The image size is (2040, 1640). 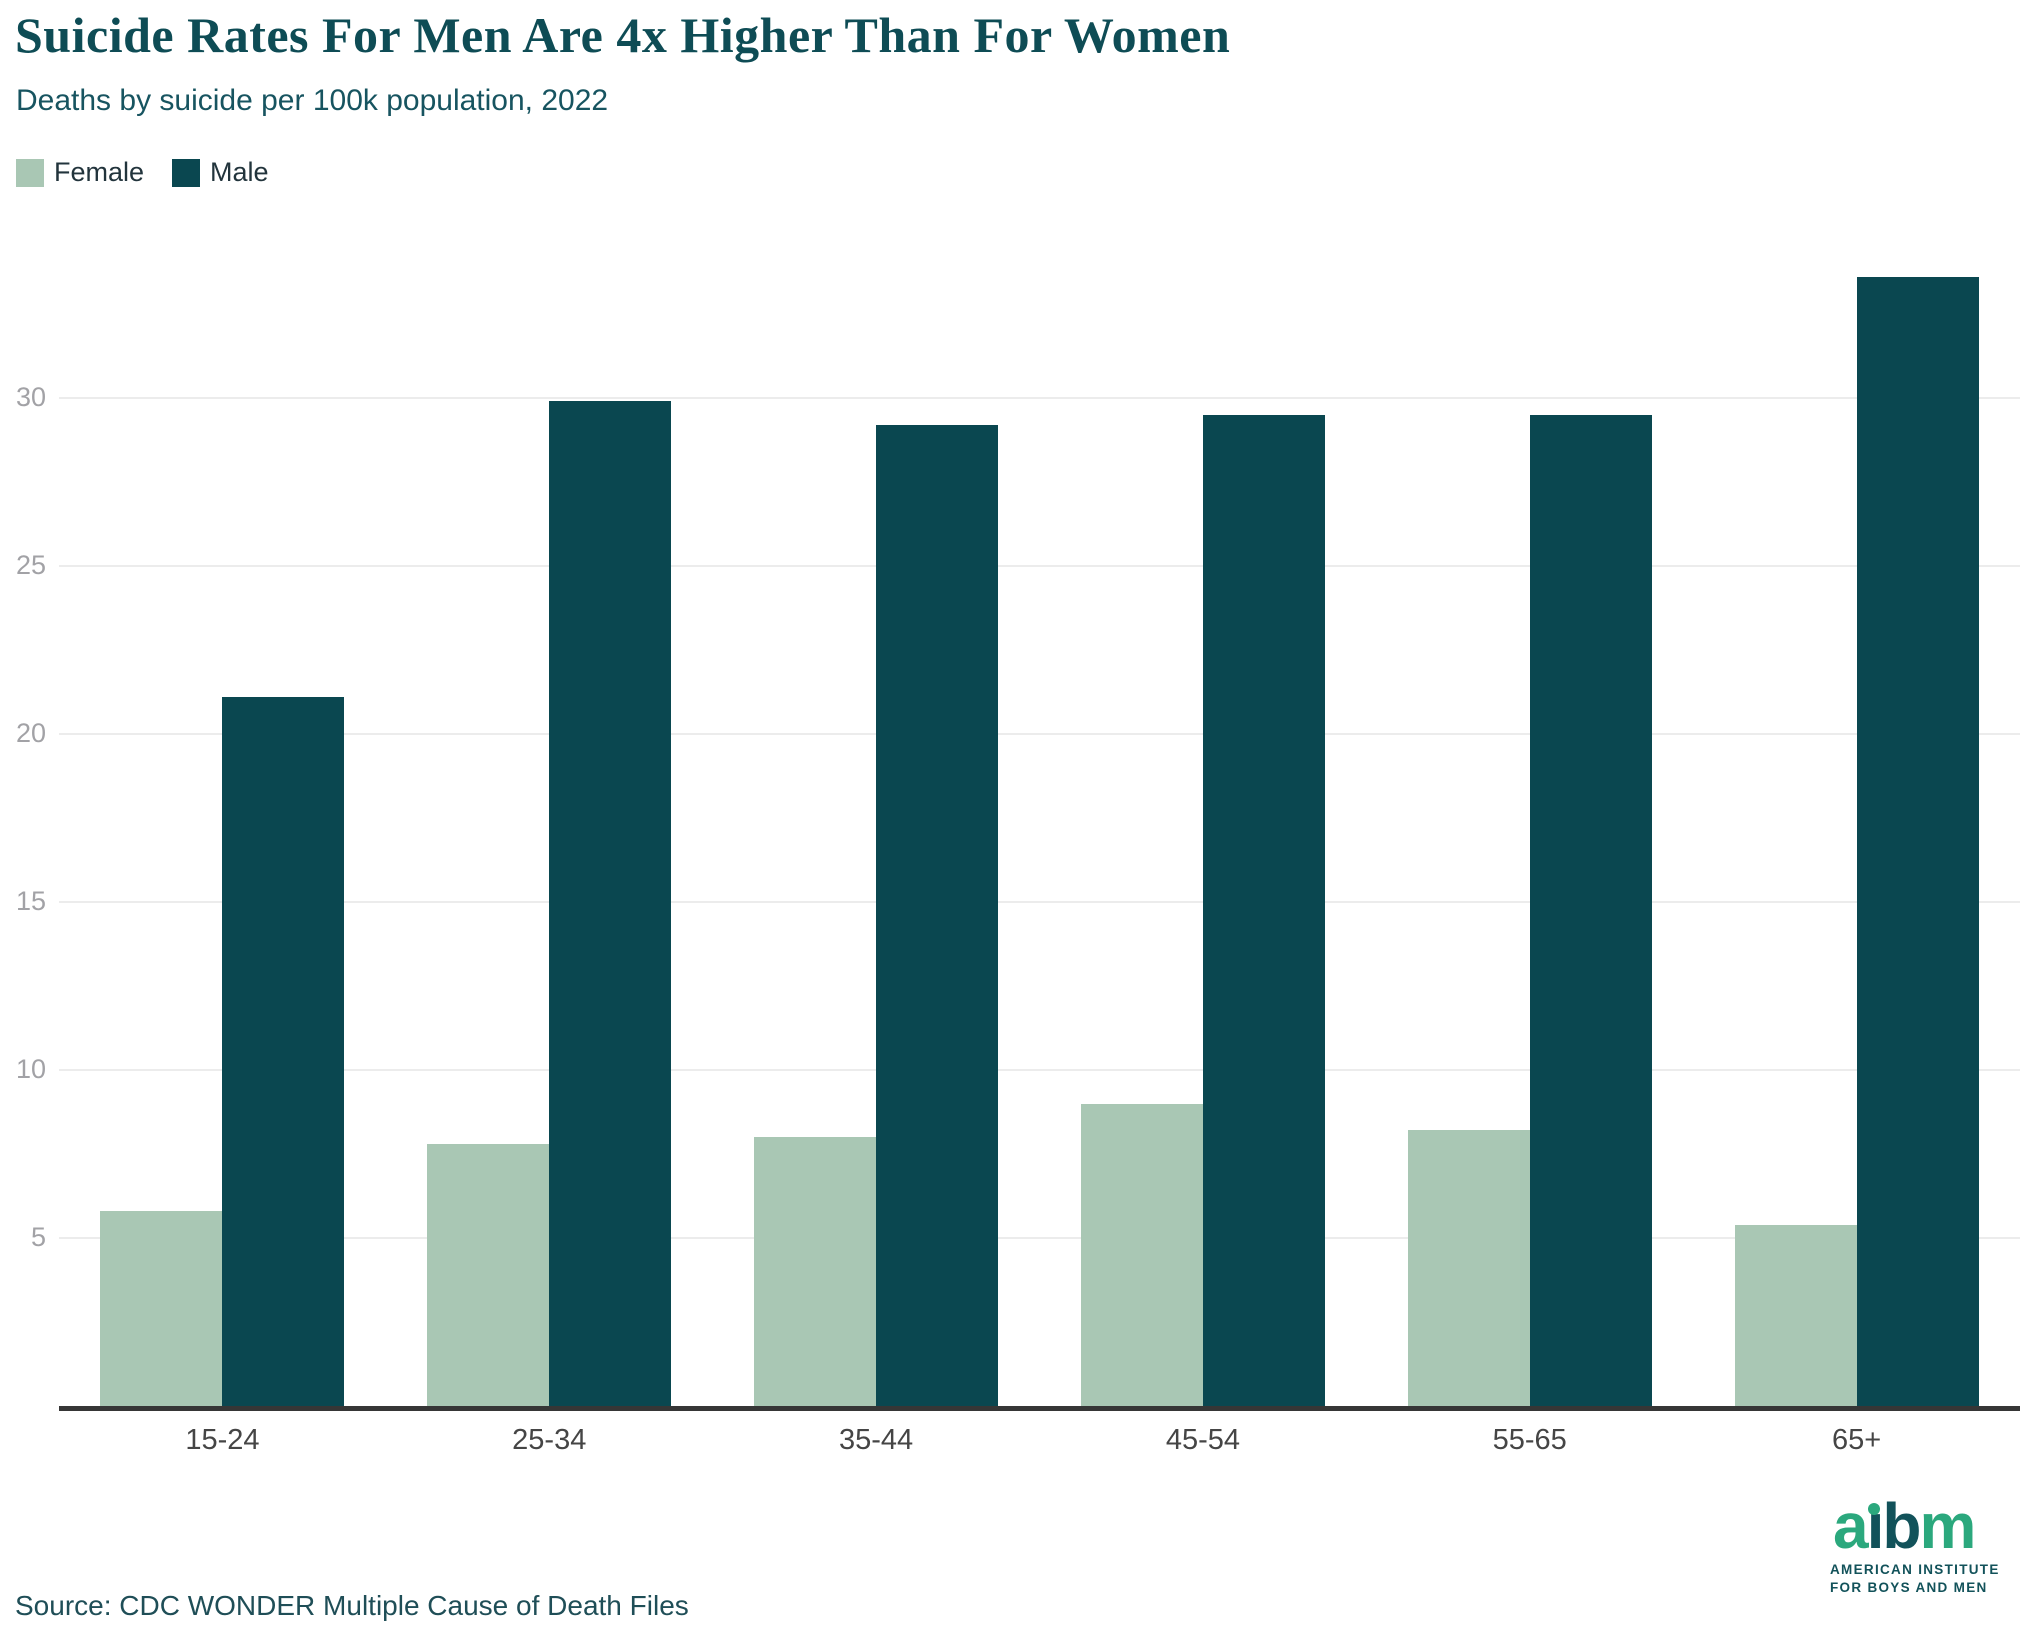 I want to click on x-axis-labels: 15-24 25-34 35-44 45-54 55-65 65+, so click(x=1039, y=1440).